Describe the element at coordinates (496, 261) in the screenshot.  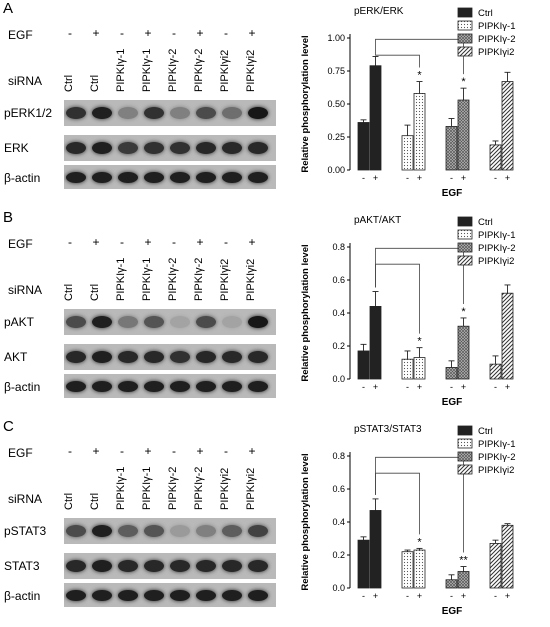
I see `legend-label: PIPKIγi2` at that location.